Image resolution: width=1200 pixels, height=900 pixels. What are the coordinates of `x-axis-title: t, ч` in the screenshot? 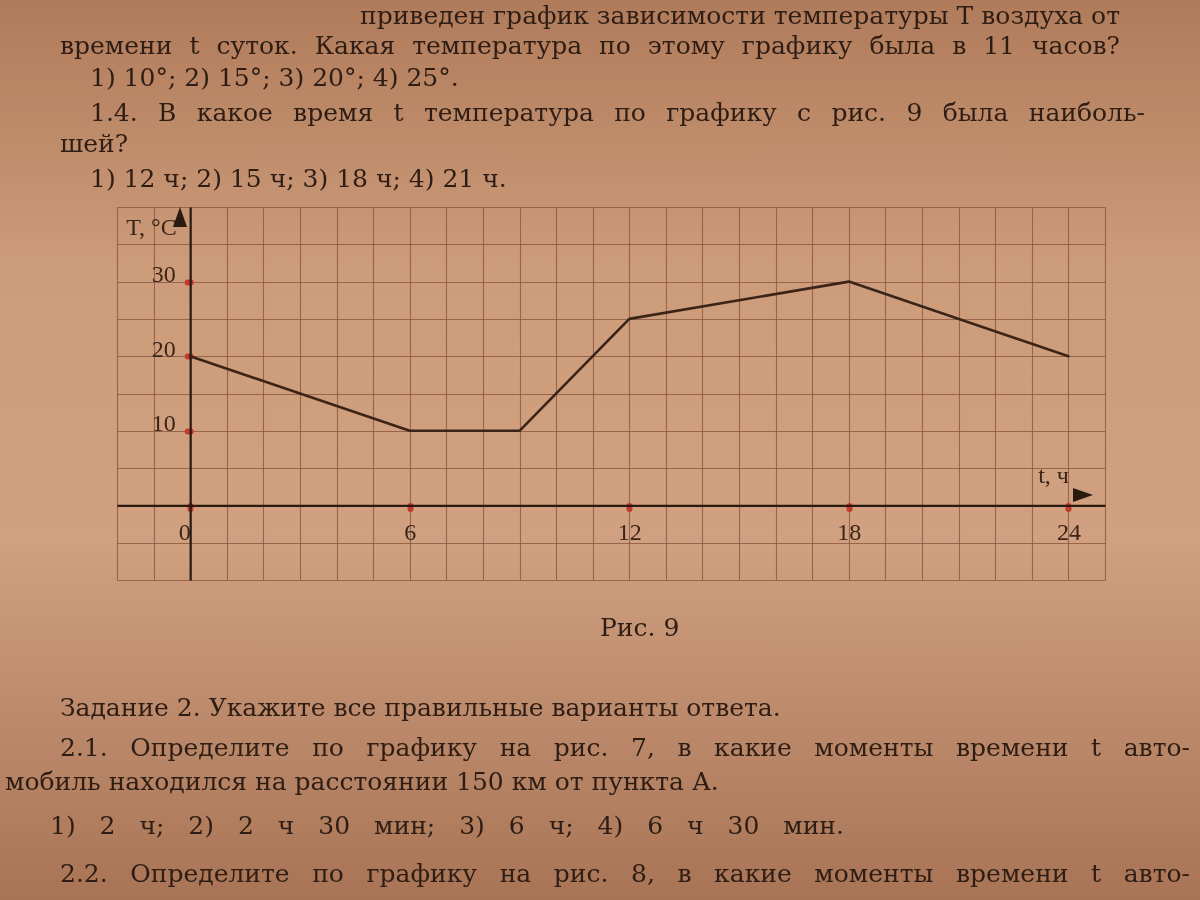 It's located at (1053, 474).